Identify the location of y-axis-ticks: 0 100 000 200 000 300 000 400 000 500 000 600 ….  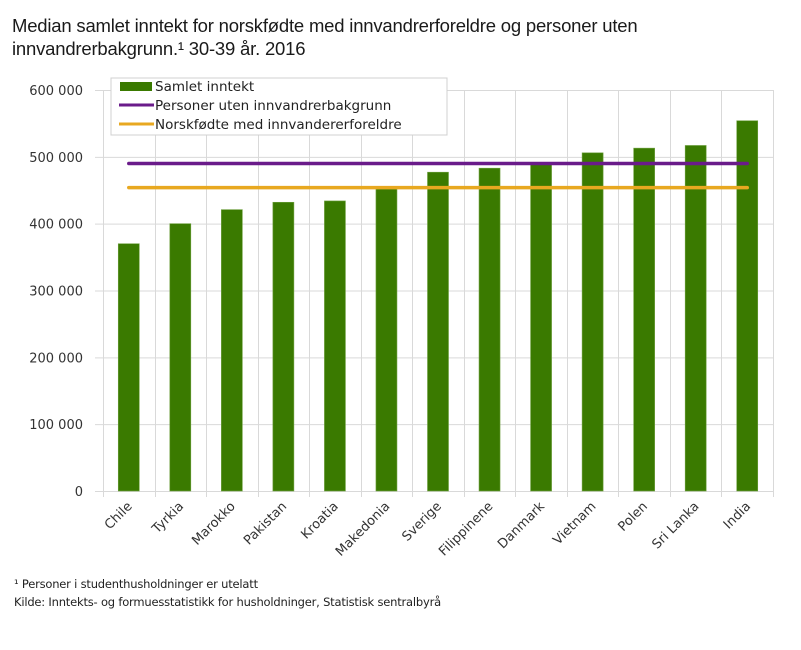
(56, 292).